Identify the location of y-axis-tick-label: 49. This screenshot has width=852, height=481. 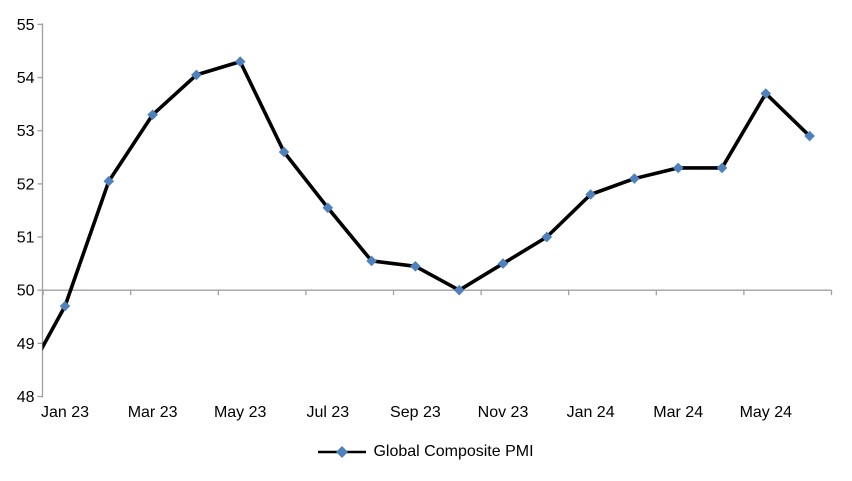
(26, 344).